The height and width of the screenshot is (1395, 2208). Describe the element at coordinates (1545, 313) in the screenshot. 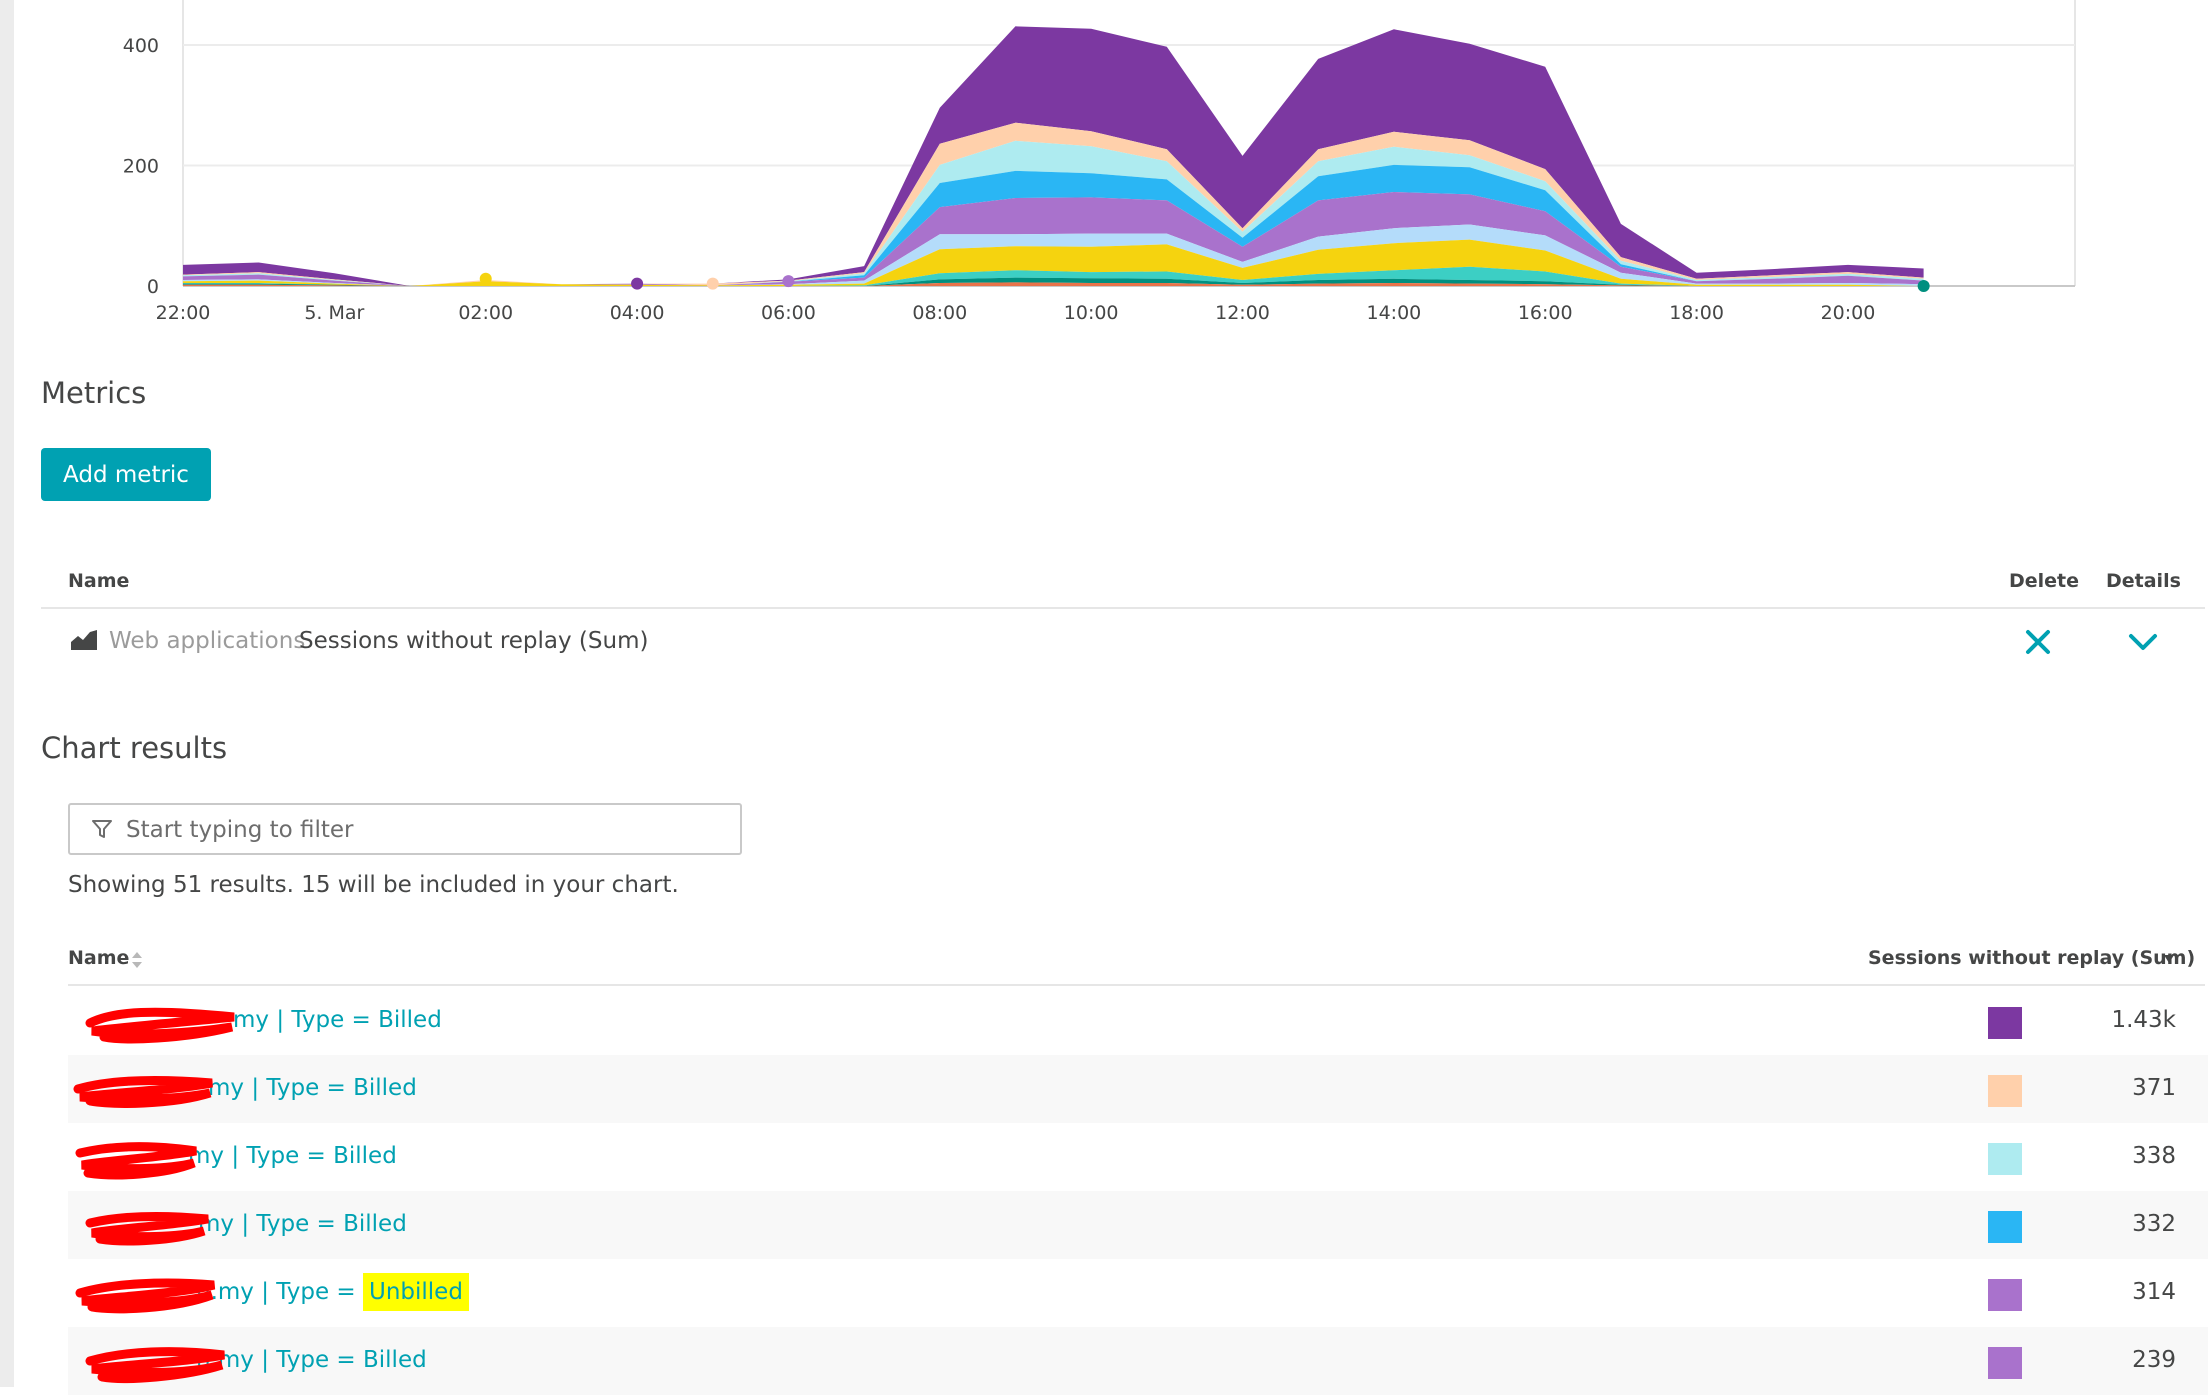

I see `x-tick-label: 16:00` at that location.